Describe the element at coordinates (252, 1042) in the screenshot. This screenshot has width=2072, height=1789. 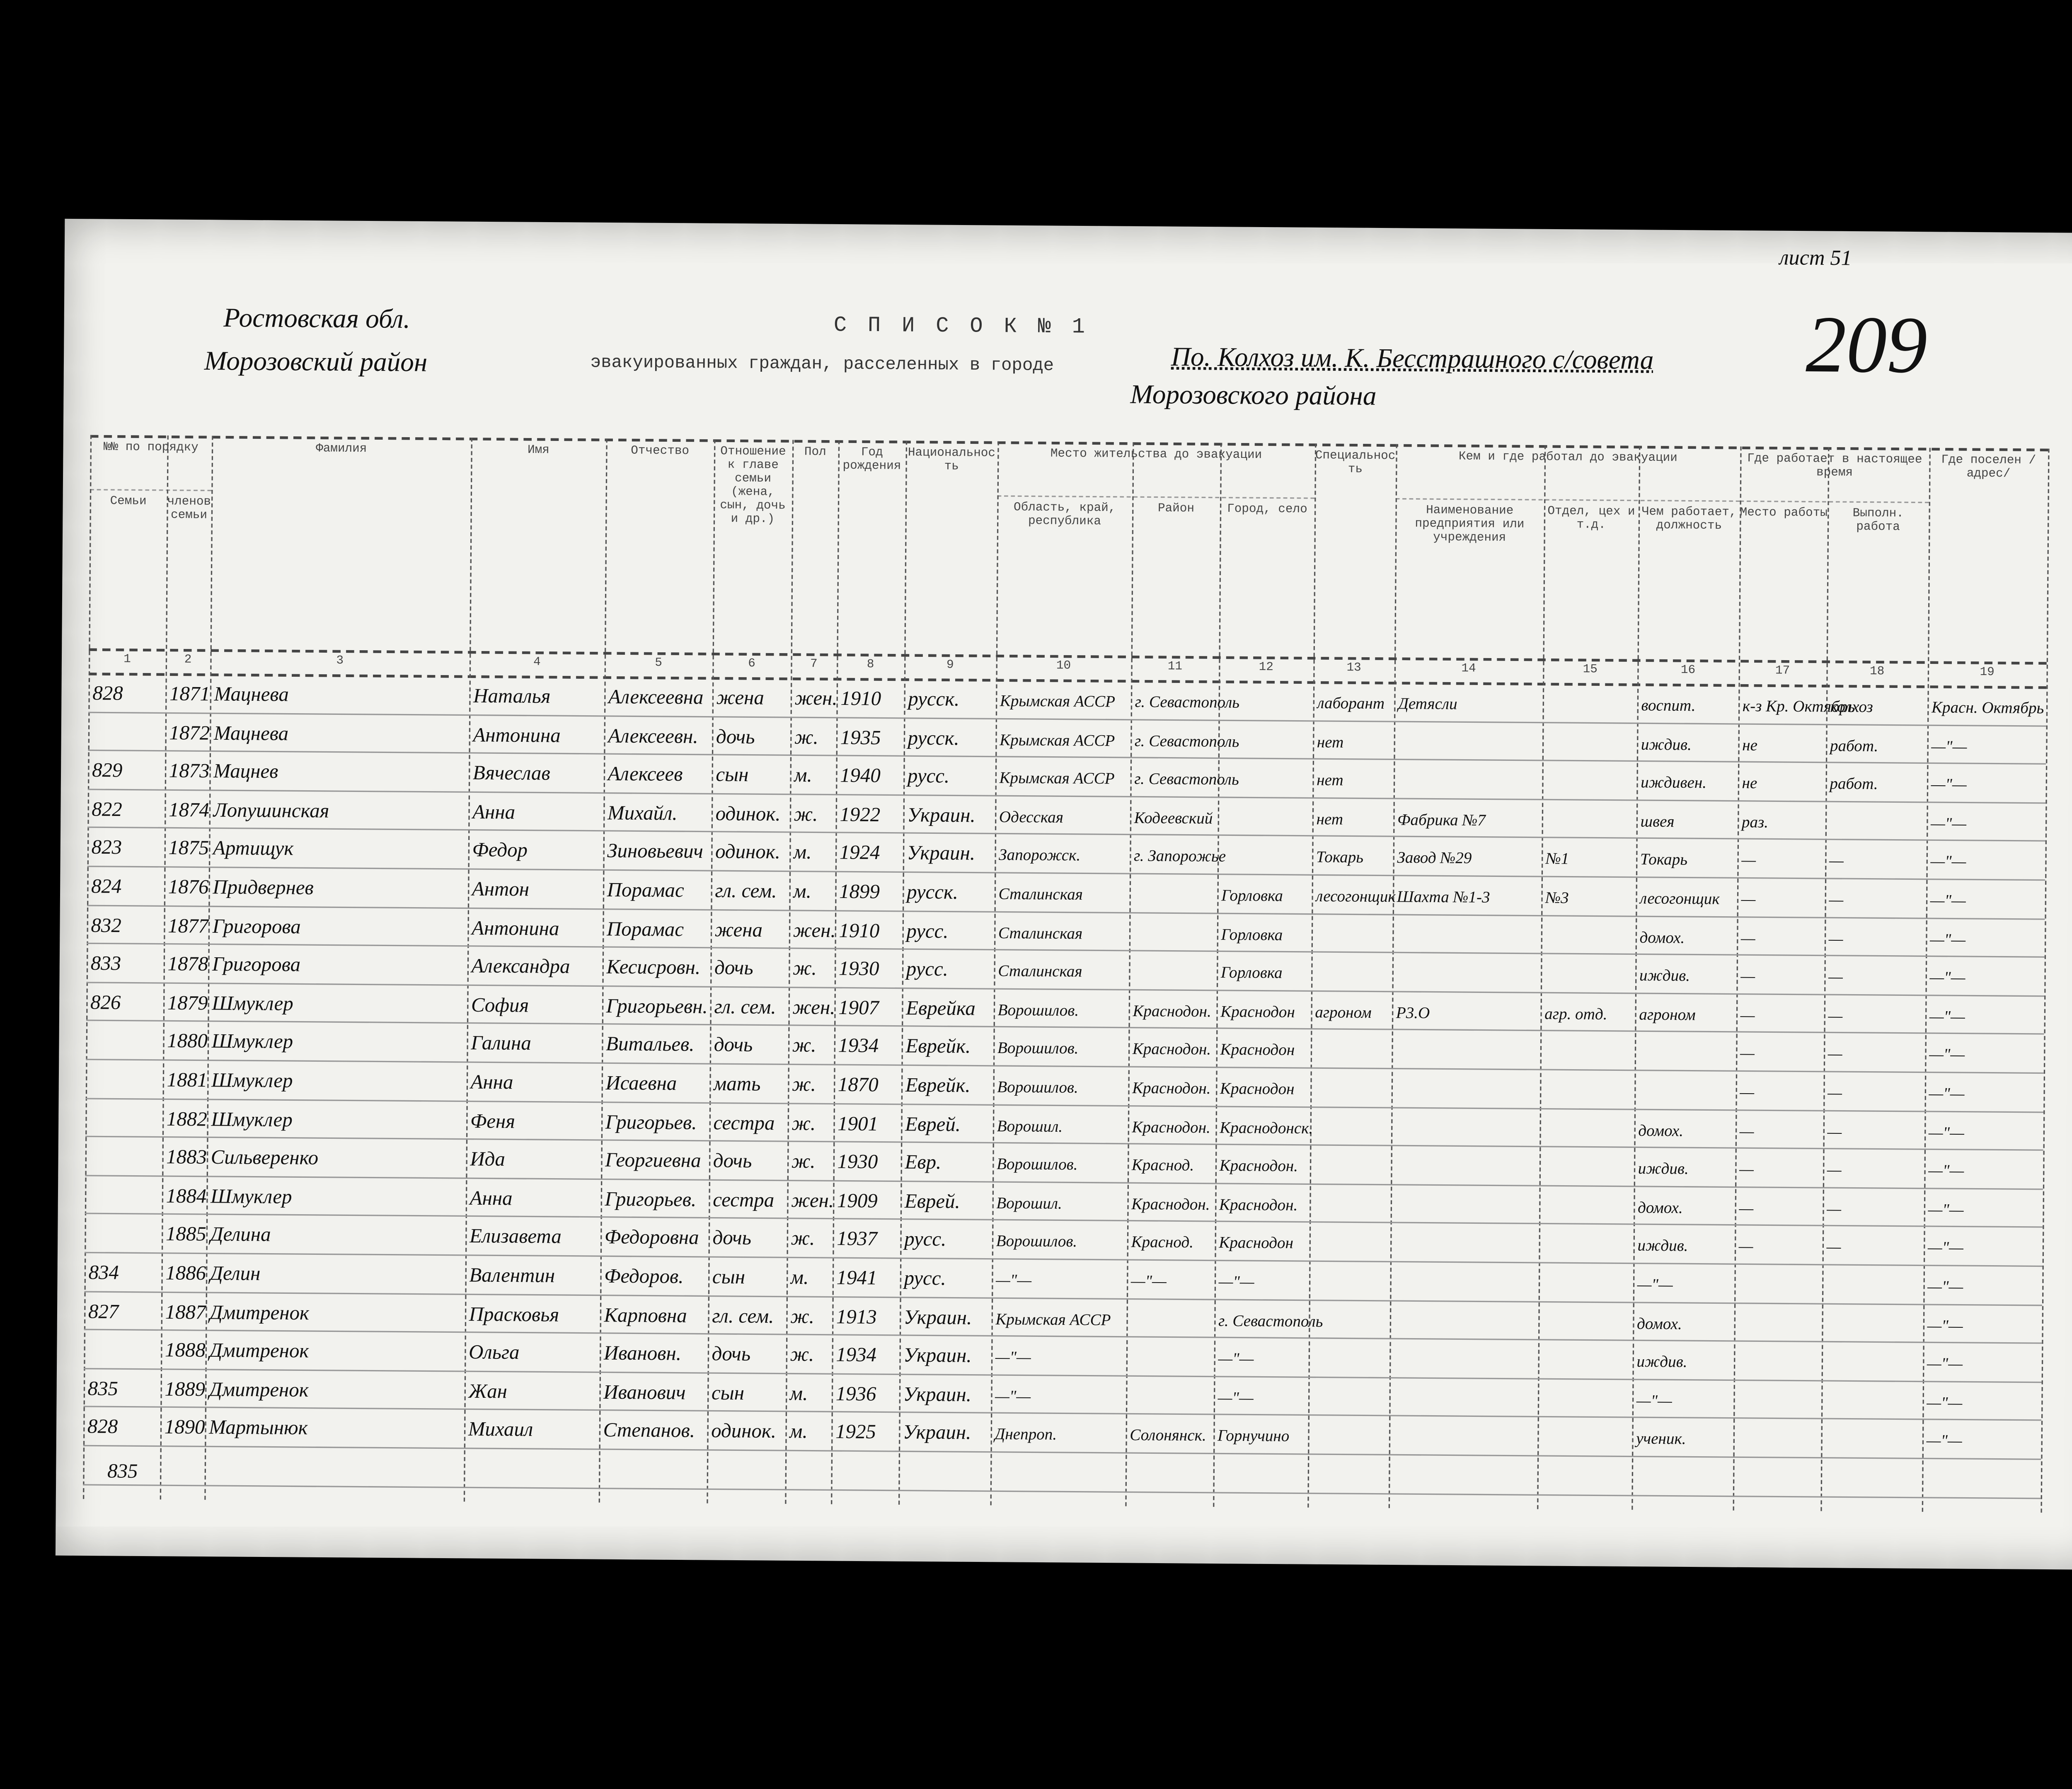
I see `cell-surname: Шмуклер` at that location.